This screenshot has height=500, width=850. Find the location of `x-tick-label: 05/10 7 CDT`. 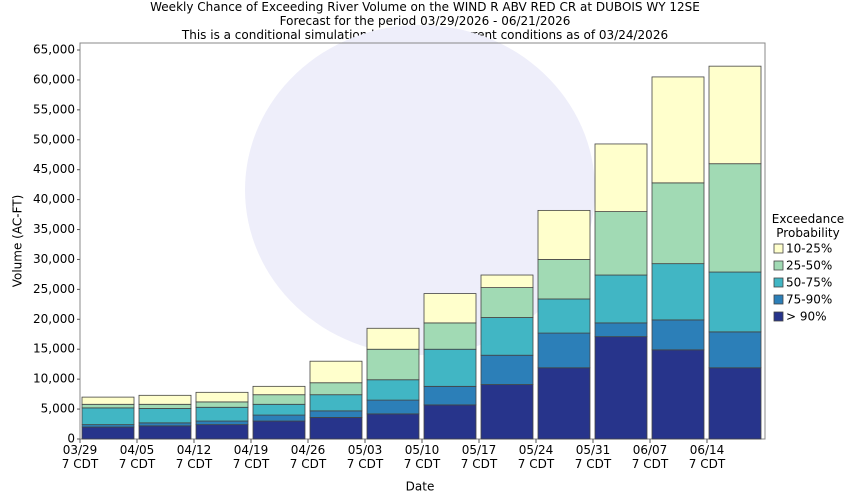

x-tick-label: 05/10 7 CDT is located at coordinates (422, 457).